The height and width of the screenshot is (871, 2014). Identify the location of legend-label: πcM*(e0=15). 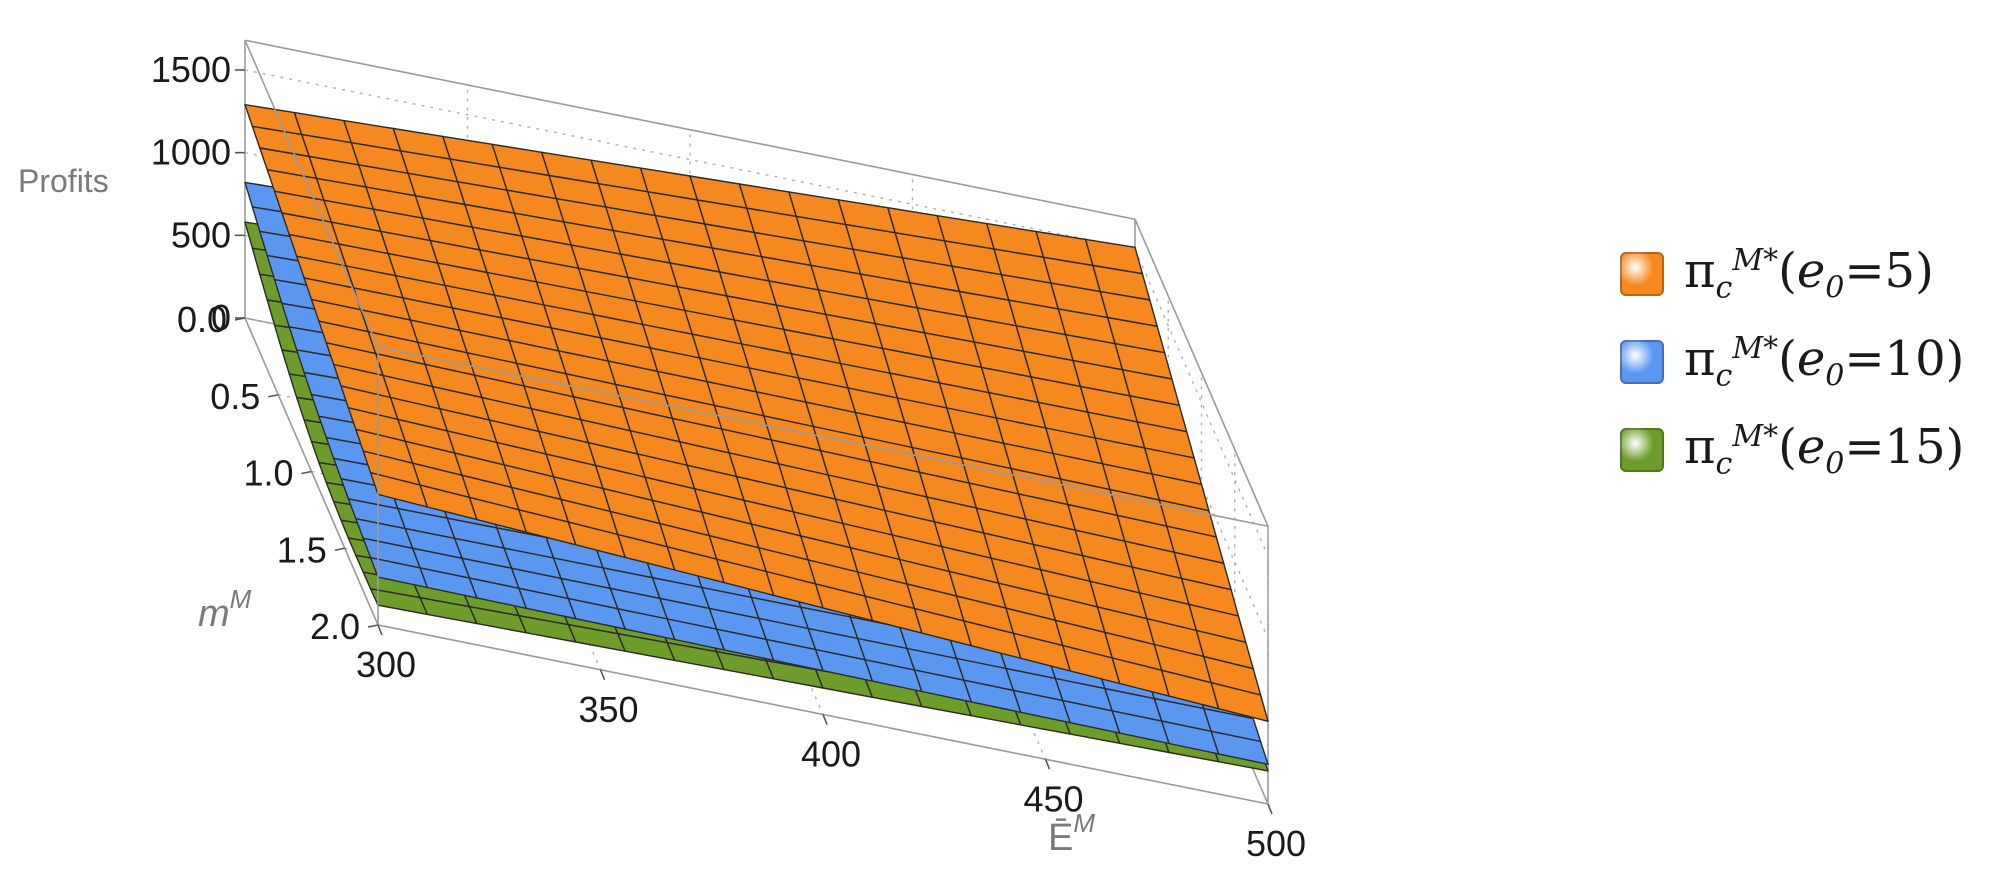
(1824, 450).